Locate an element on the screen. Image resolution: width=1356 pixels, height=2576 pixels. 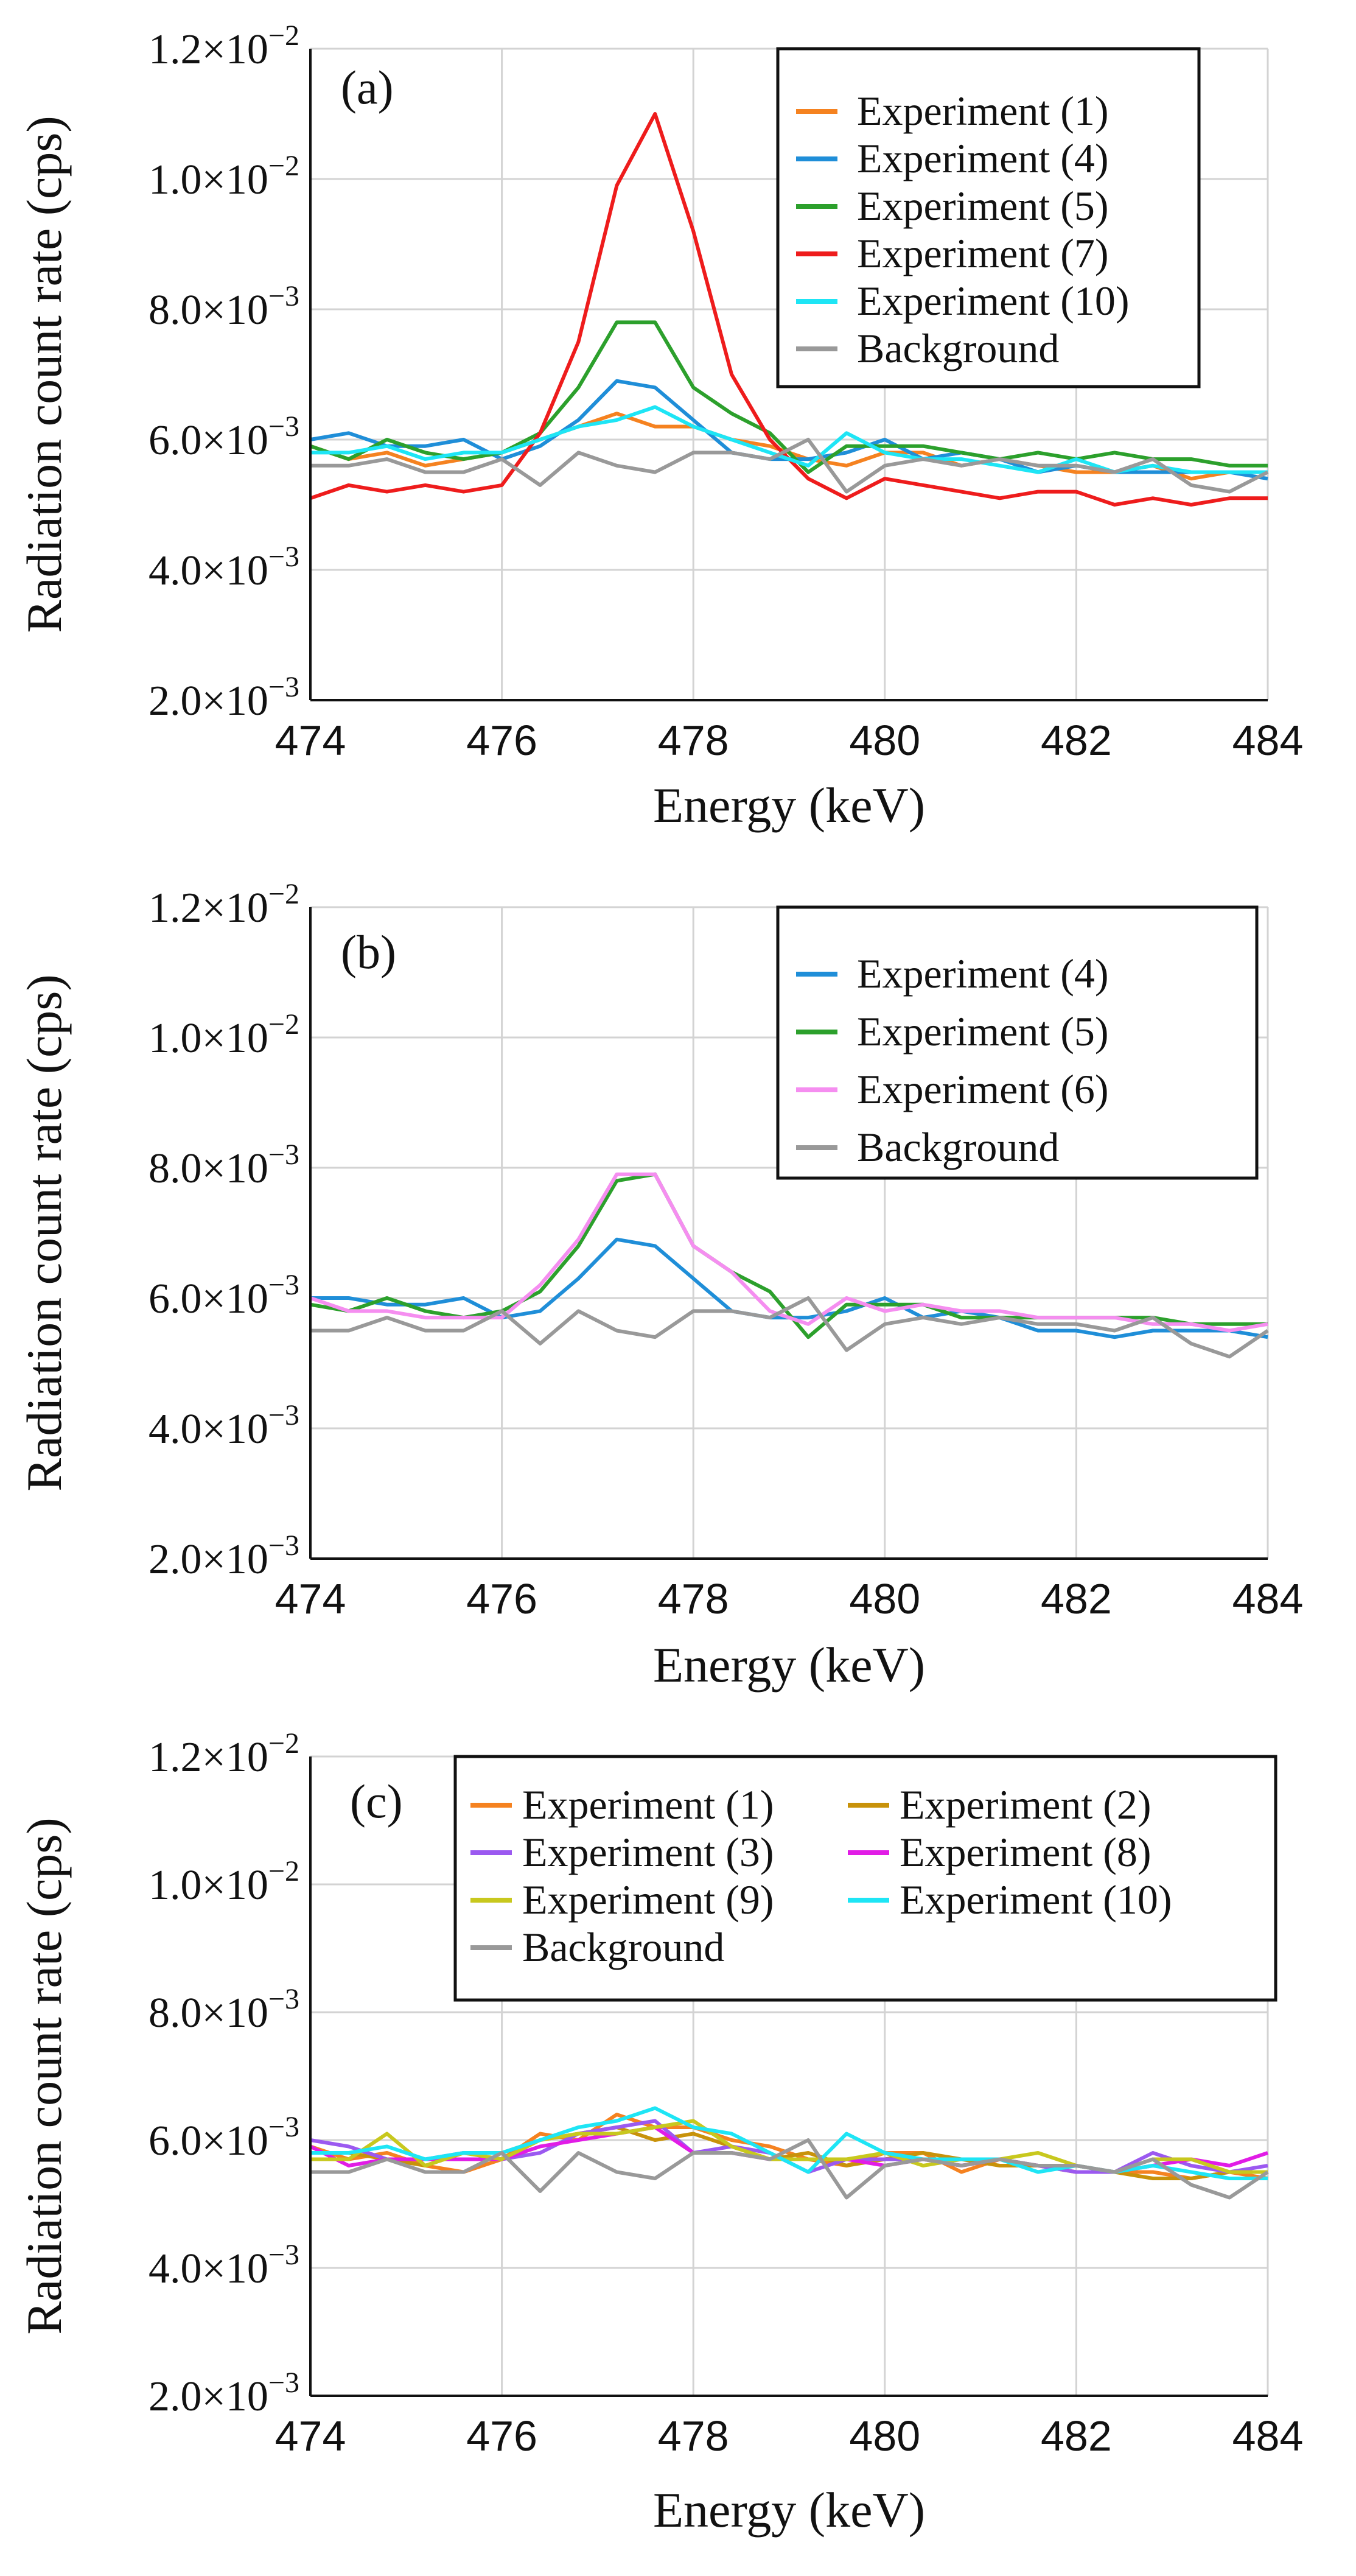
legend-entry: Experiment (6) is located at coordinates (983, 1089).